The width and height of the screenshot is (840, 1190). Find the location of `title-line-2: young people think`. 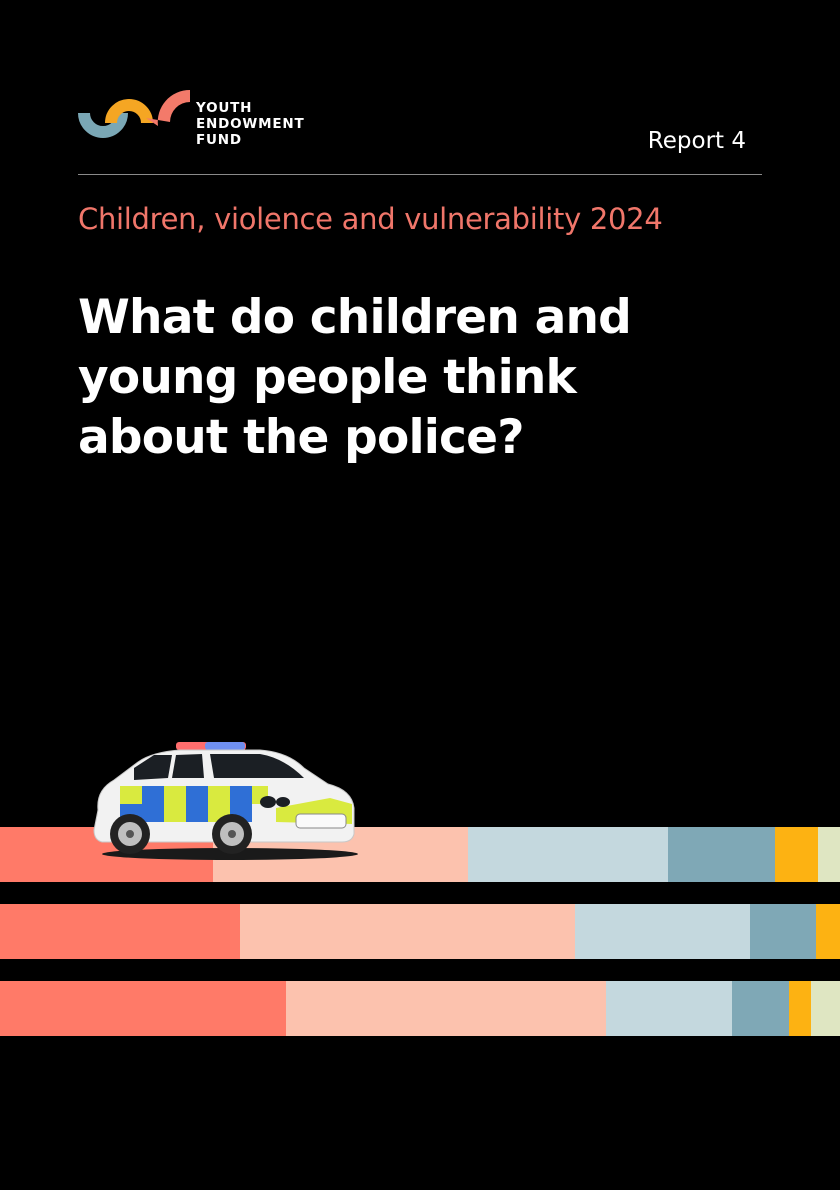

title-line-2: young people think is located at coordinates (327, 377).